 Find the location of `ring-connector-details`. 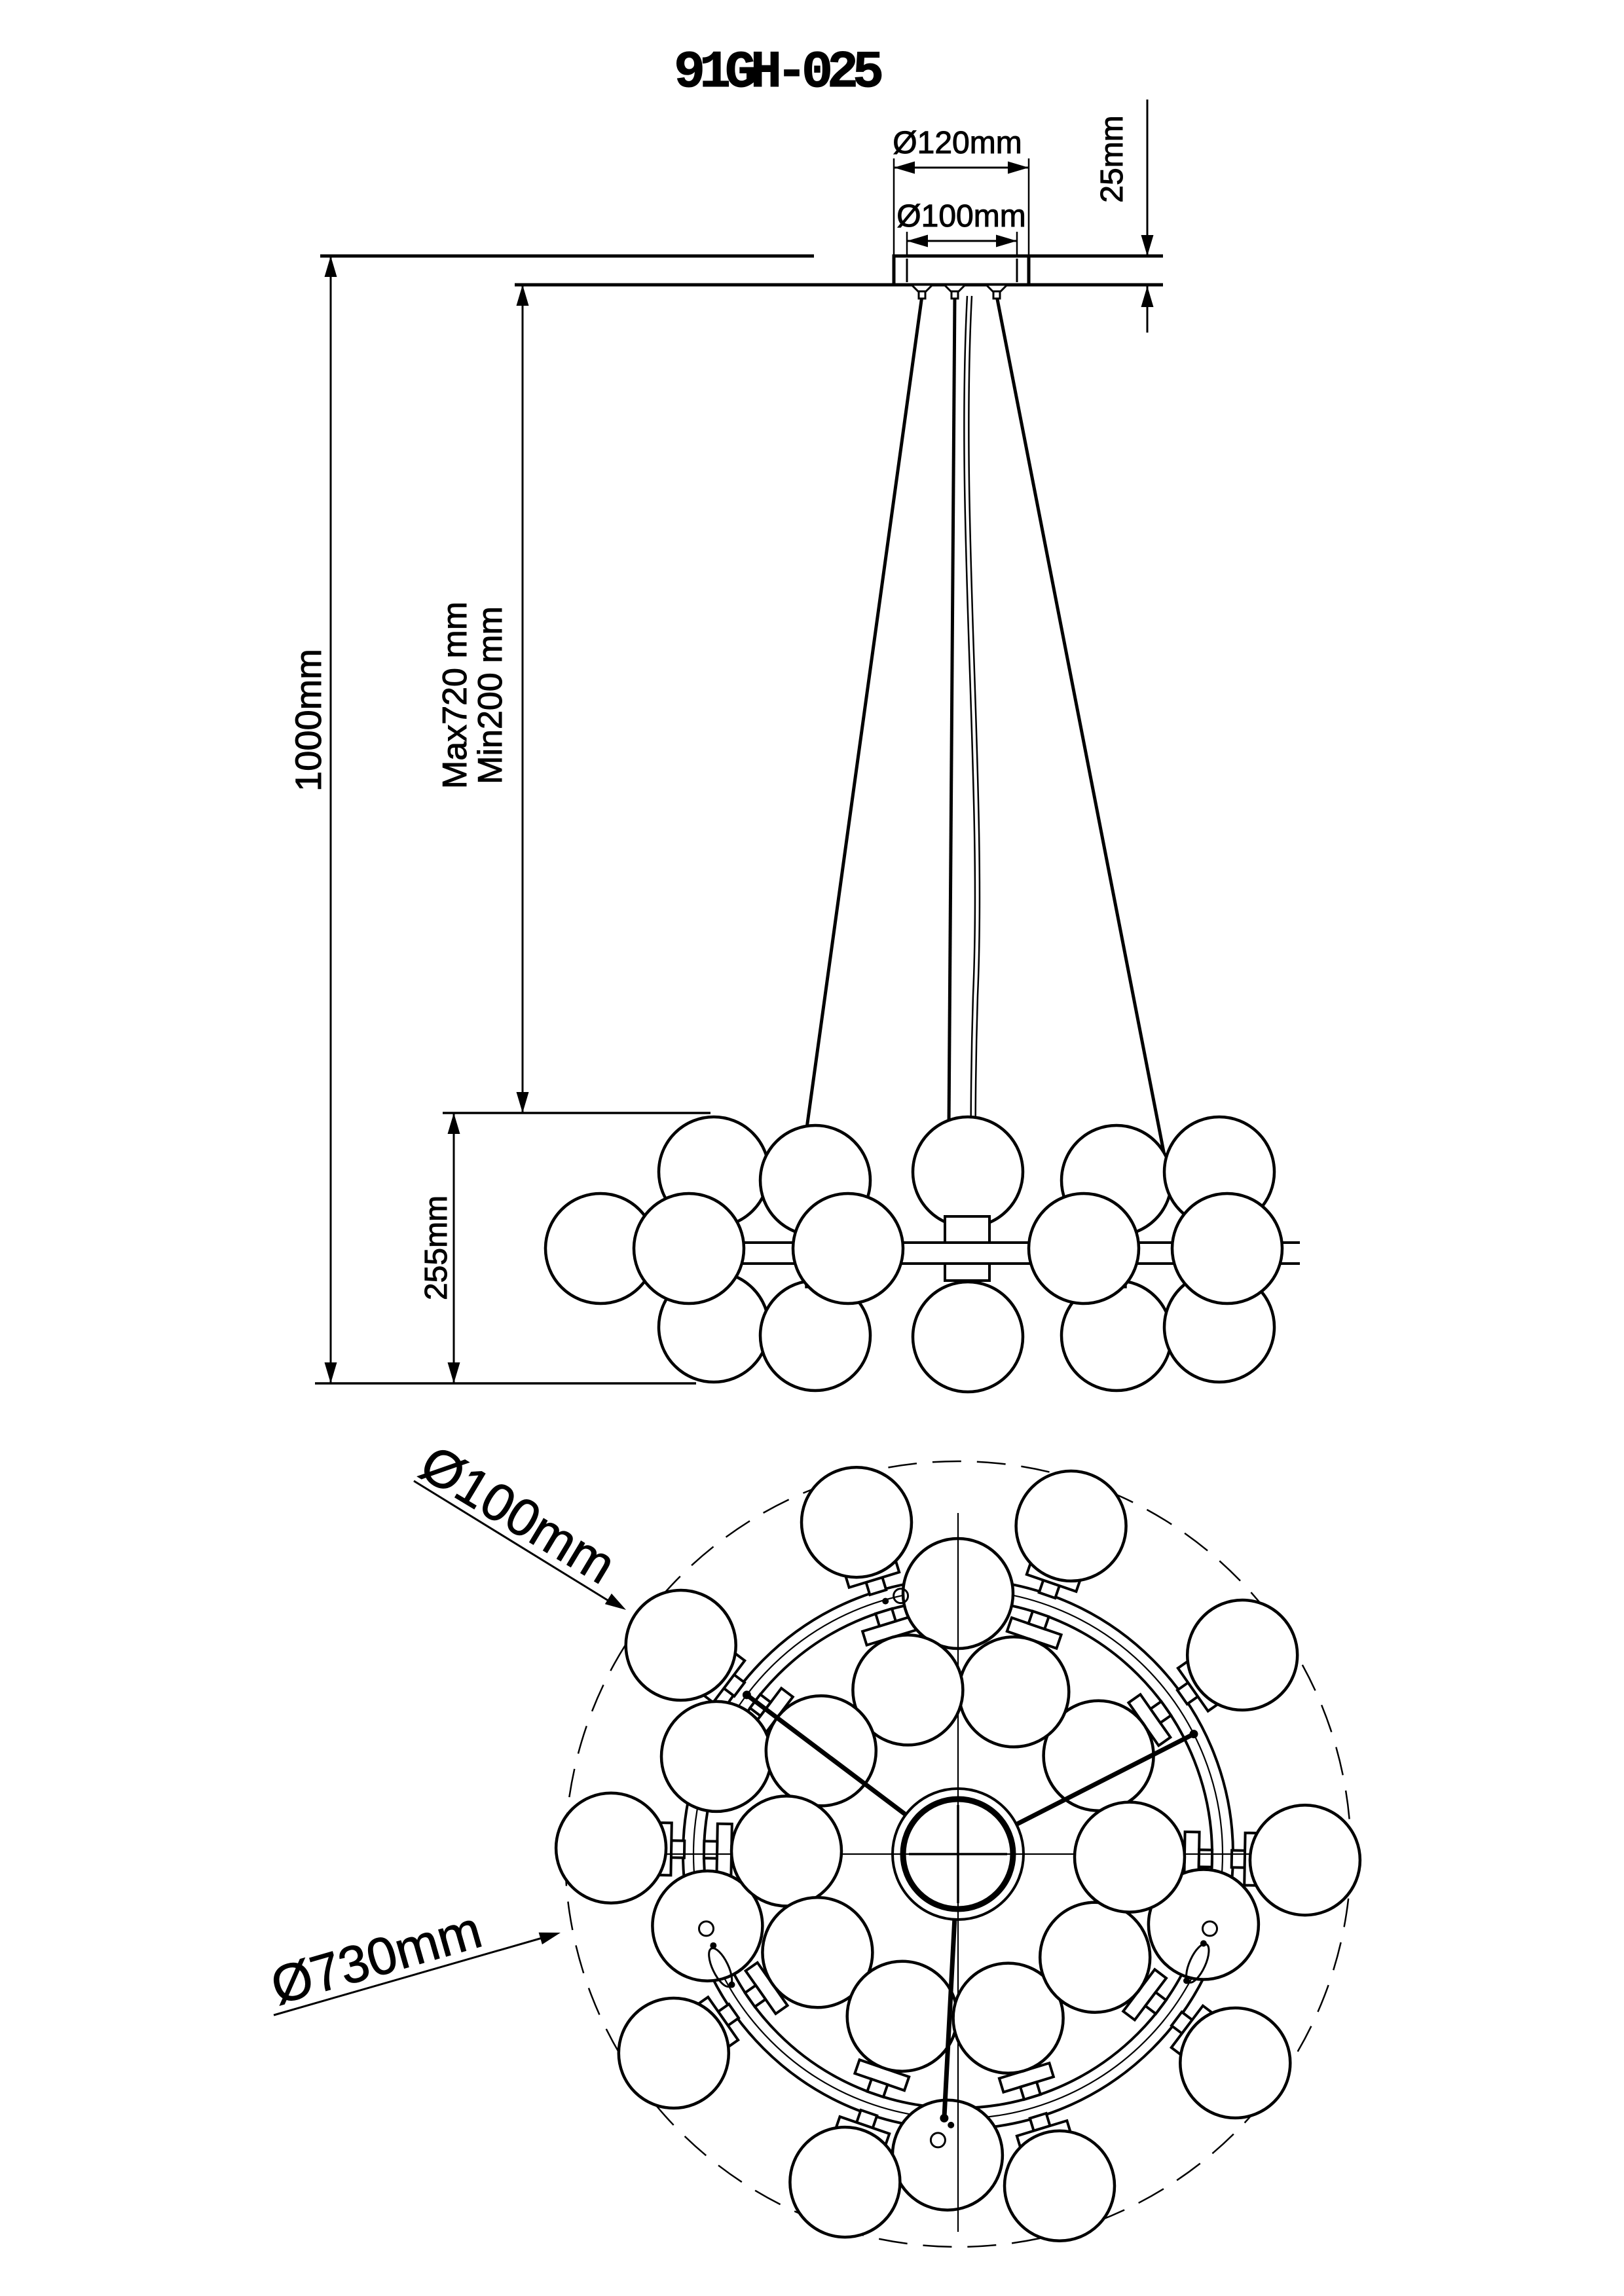

ring-connector-details is located at coordinates (958, 1868).